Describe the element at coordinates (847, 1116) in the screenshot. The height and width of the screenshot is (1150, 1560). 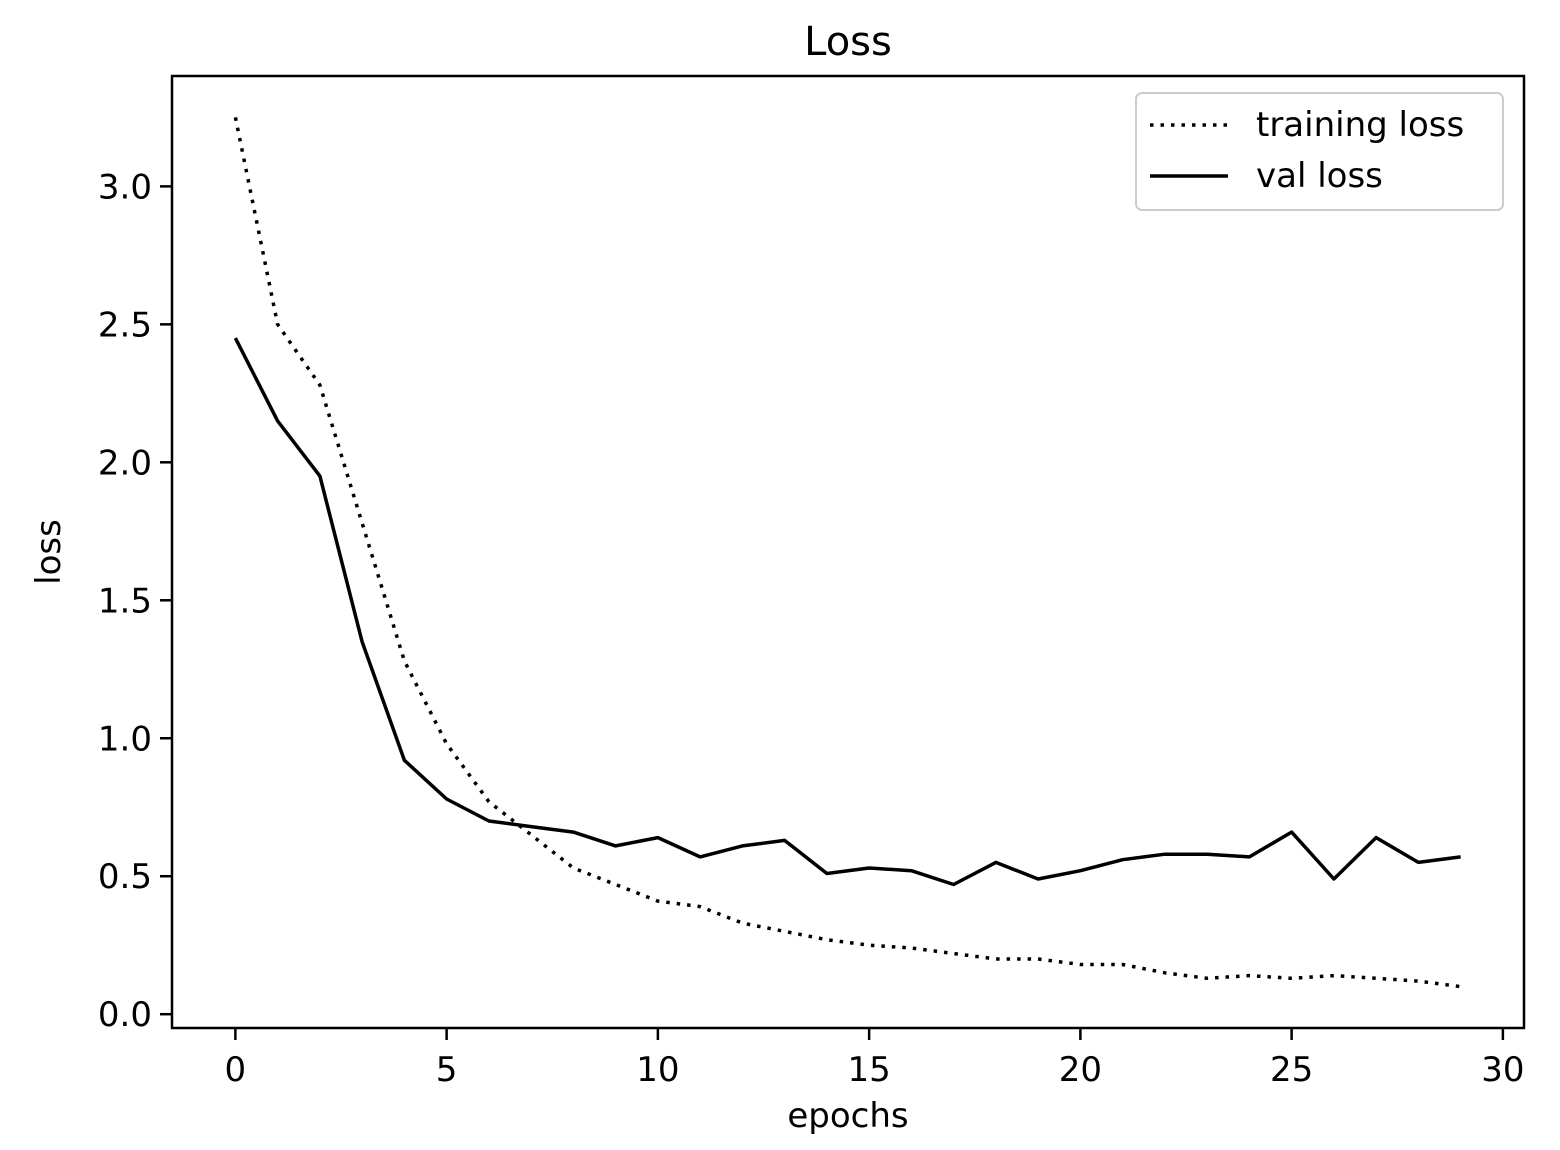
I see `x-axis-label: epochs` at that location.